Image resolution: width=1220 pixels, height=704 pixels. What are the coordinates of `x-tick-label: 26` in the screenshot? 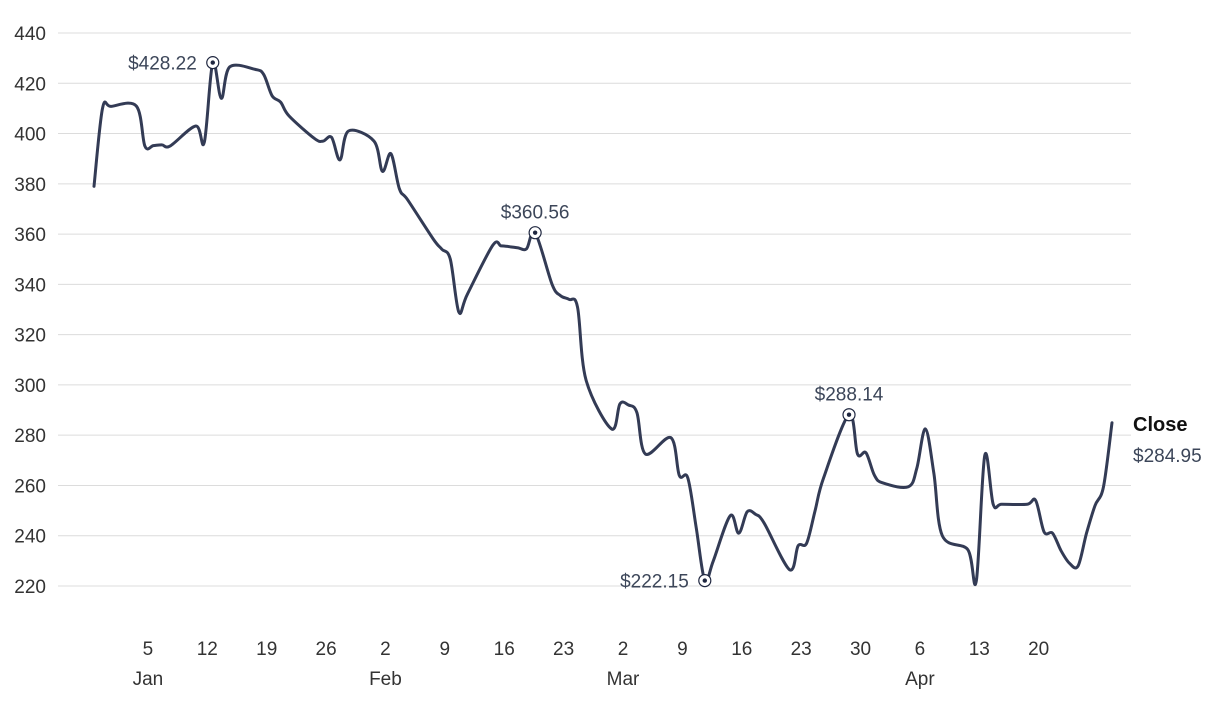 It's located at (326, 649).